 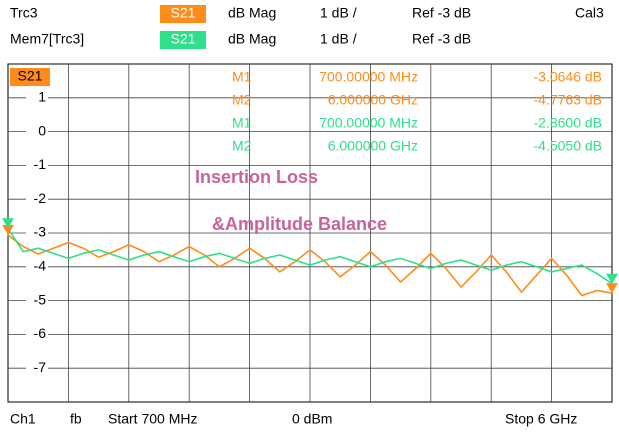 I want to click on marker-value: -4.5050 dB, so click(x=568, y=146).